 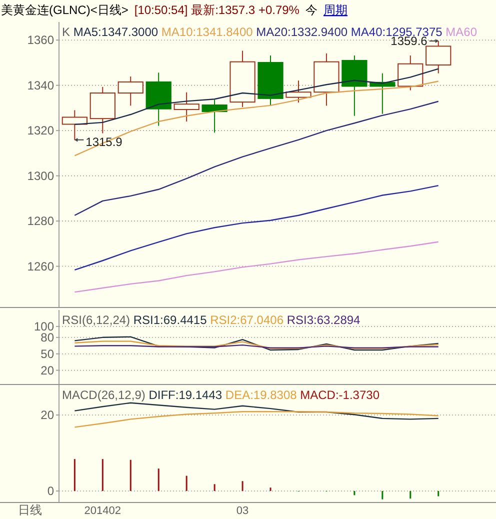 What do you see at coordinates (40, 266) in the screenshot?
I see `y-tick-label: 1260` at bounding box center [40, 266].